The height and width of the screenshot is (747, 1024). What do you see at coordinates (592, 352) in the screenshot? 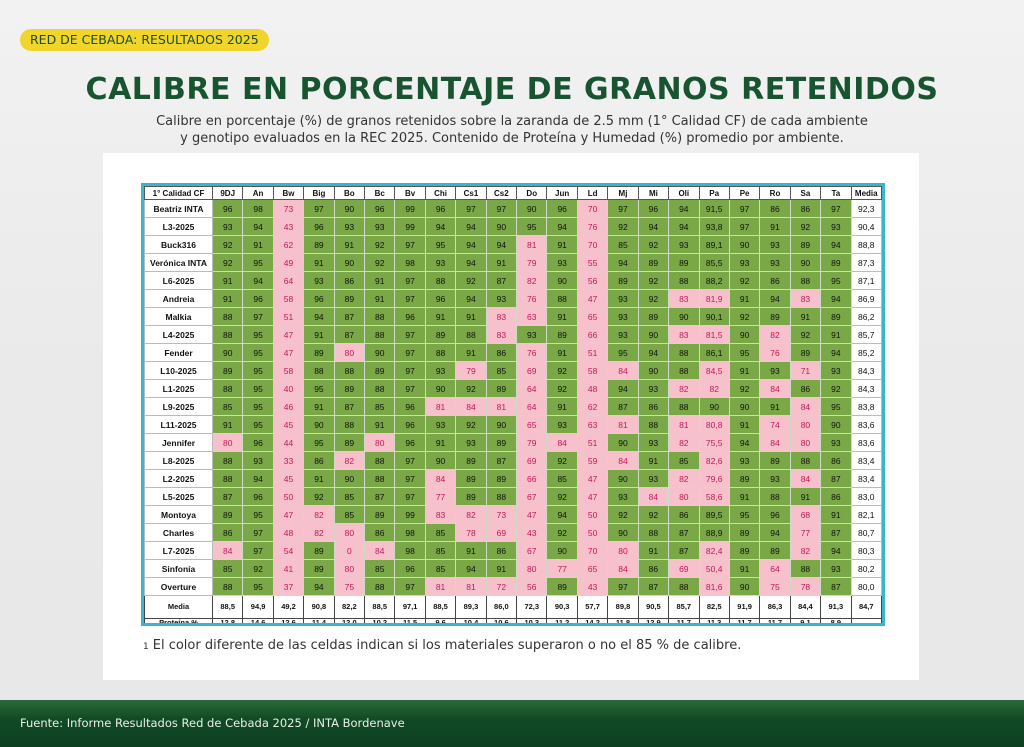
I see `table-cell: 51` at bounding box center [592, 352].